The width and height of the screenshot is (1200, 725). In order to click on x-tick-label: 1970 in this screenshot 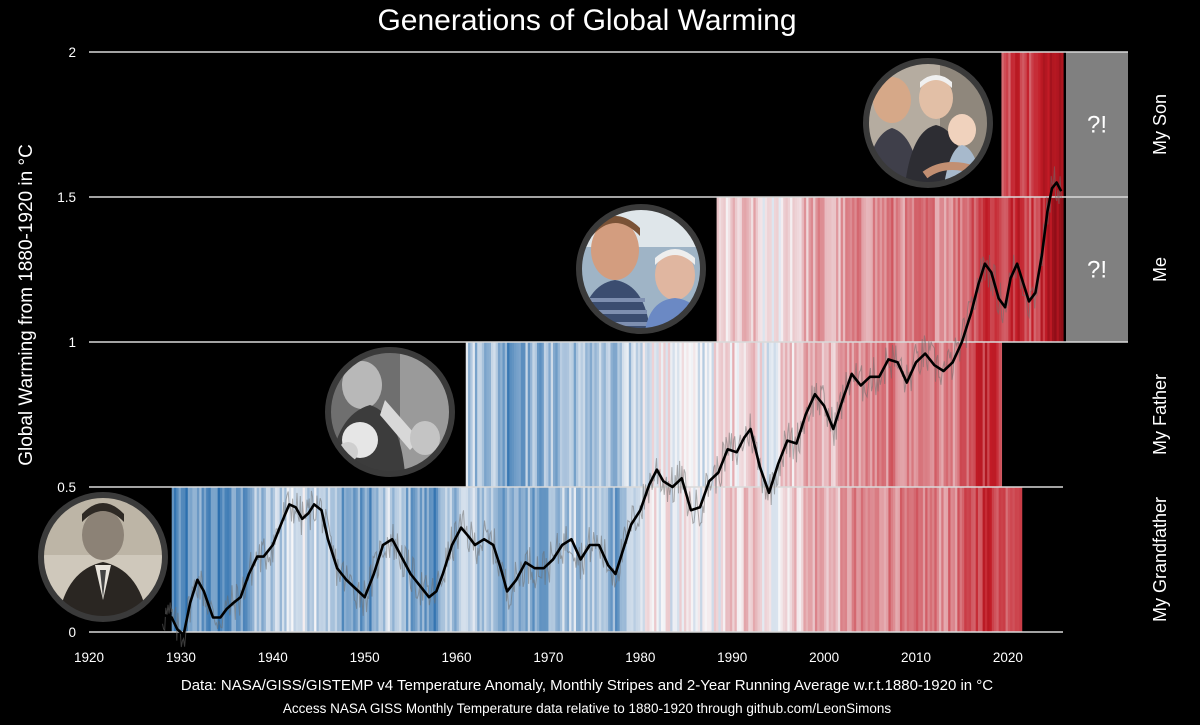, I will do `click(548, 657)`.